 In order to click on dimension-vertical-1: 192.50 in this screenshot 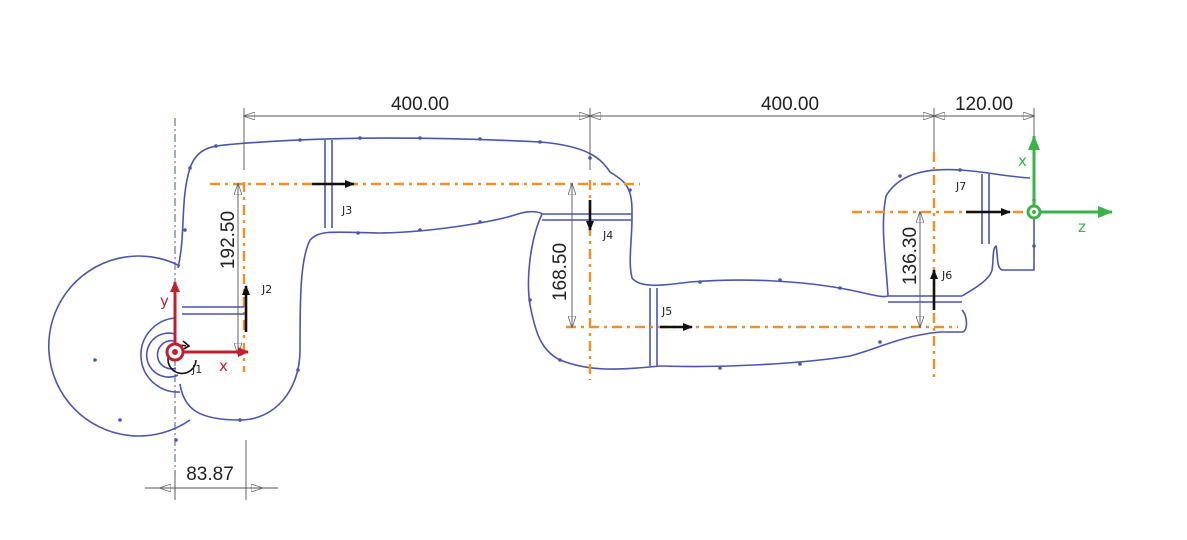, I will do `click(228, 240)`.